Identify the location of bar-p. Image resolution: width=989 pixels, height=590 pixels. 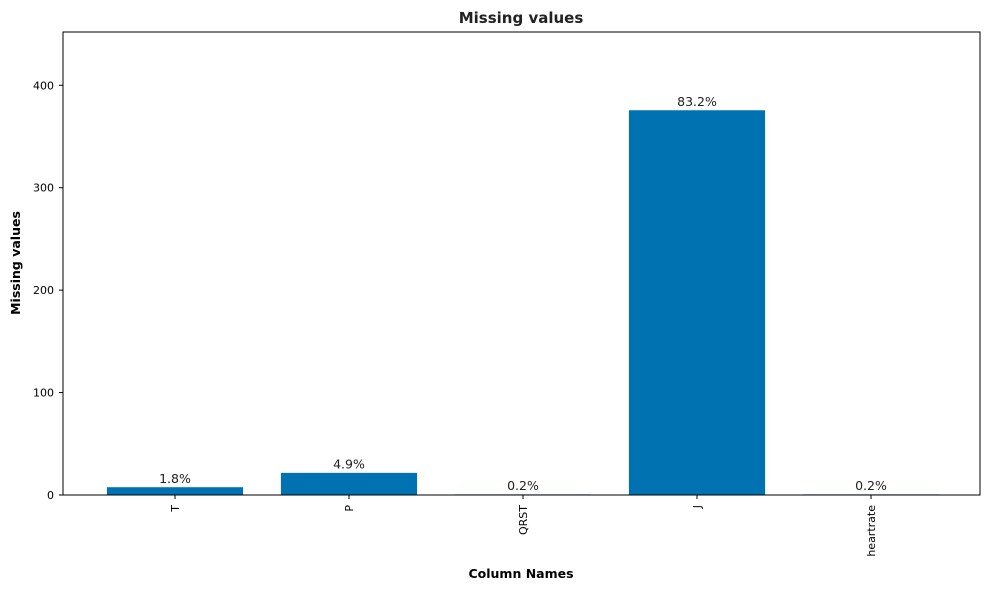
(349, 484).